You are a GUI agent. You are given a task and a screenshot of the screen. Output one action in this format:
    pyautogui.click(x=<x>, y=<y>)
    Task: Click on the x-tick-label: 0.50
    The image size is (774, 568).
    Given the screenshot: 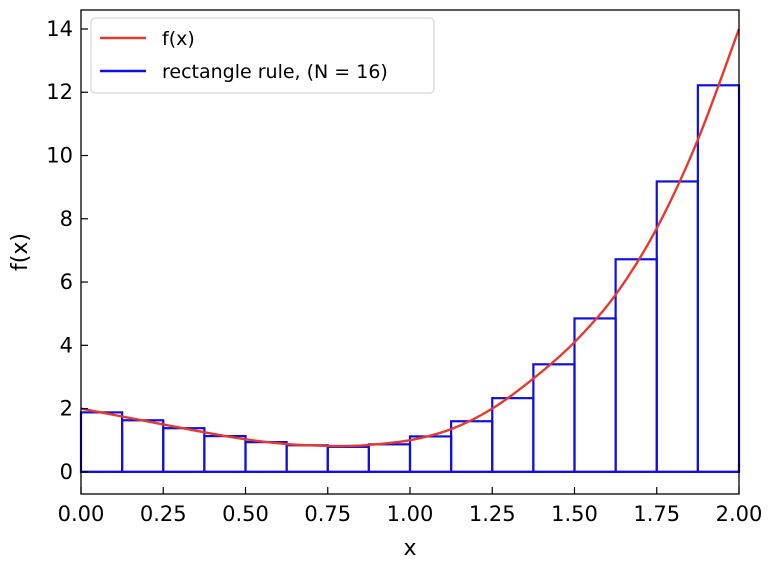 What is the action you would take?
    pyautogui.click(x=245, y=514)
    